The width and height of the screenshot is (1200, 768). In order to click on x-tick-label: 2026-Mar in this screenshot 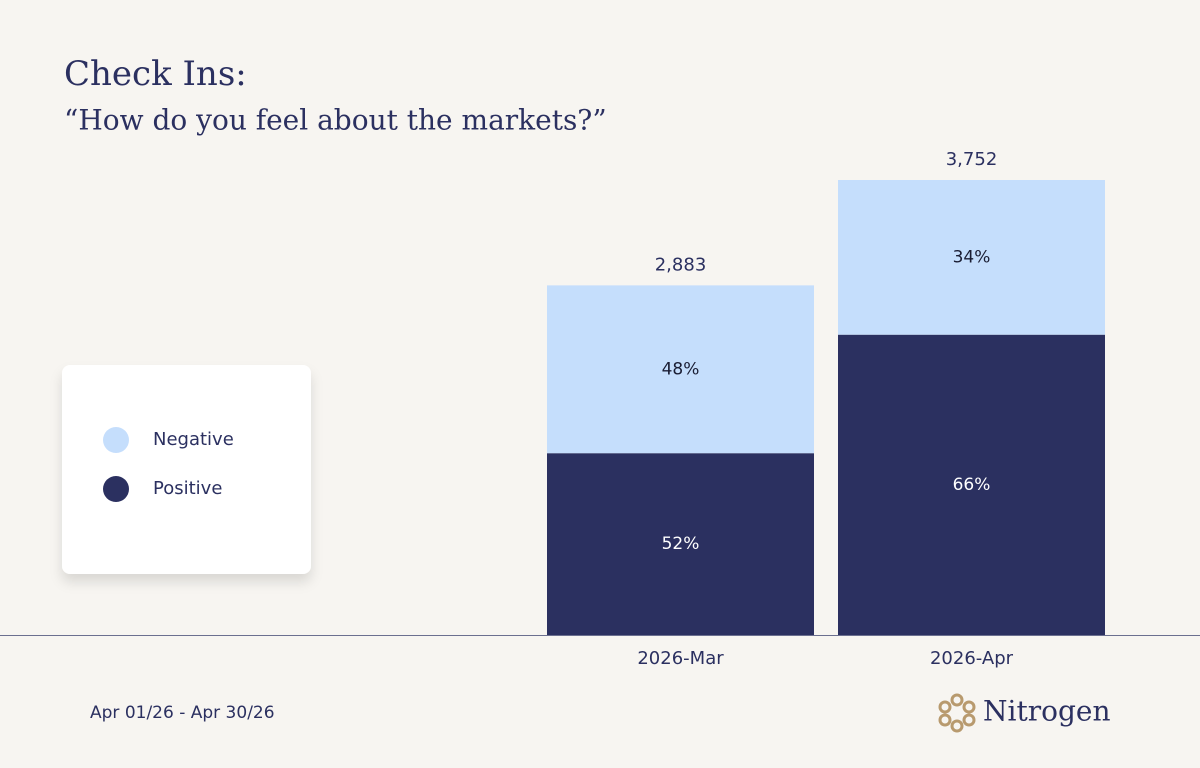, I will do `click(680, 658)`.